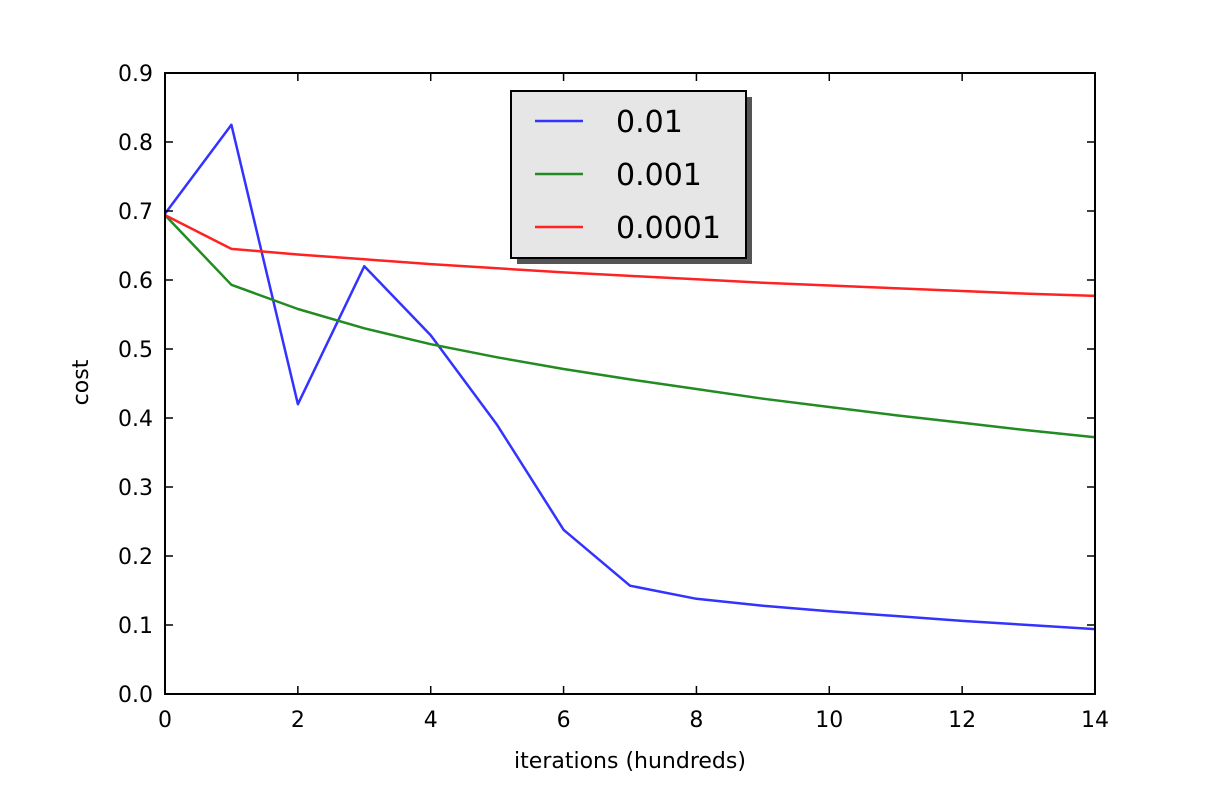 The width and height of the screenshot is (1228, 792). What do you see at coordinates (135, 557) in the screenshot?
I see `y-tick-label: 0.2` at bounding box center [135, 557].